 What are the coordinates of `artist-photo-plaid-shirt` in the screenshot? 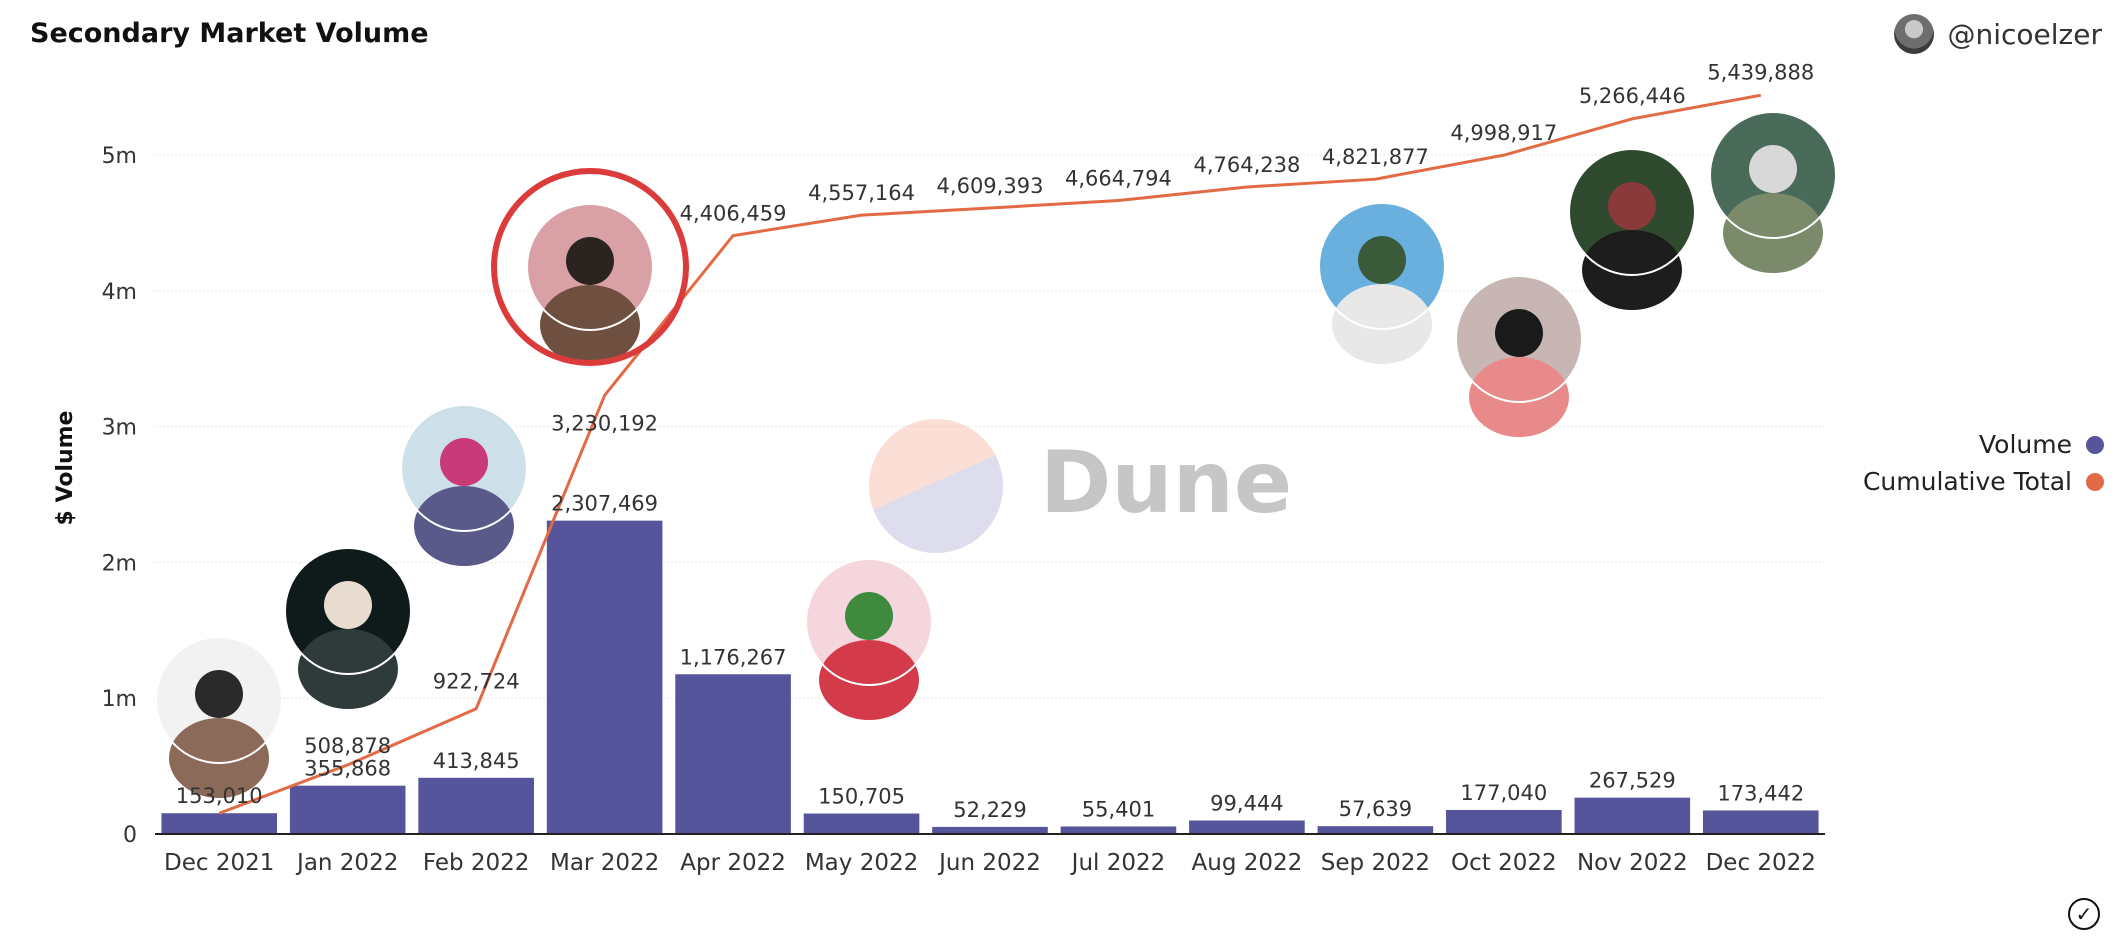 It's located at (1382, 283).